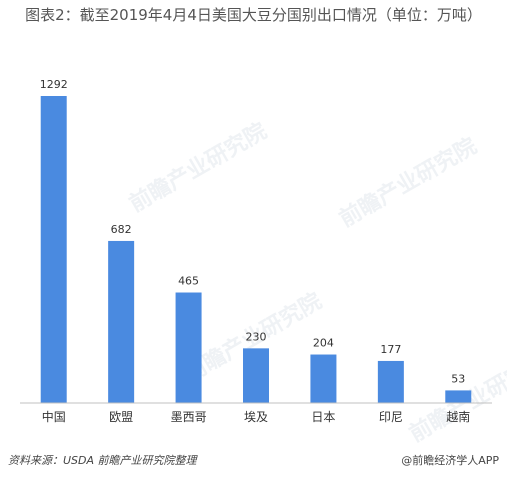  I want to click on data-label: 1292, so click(54, 84).